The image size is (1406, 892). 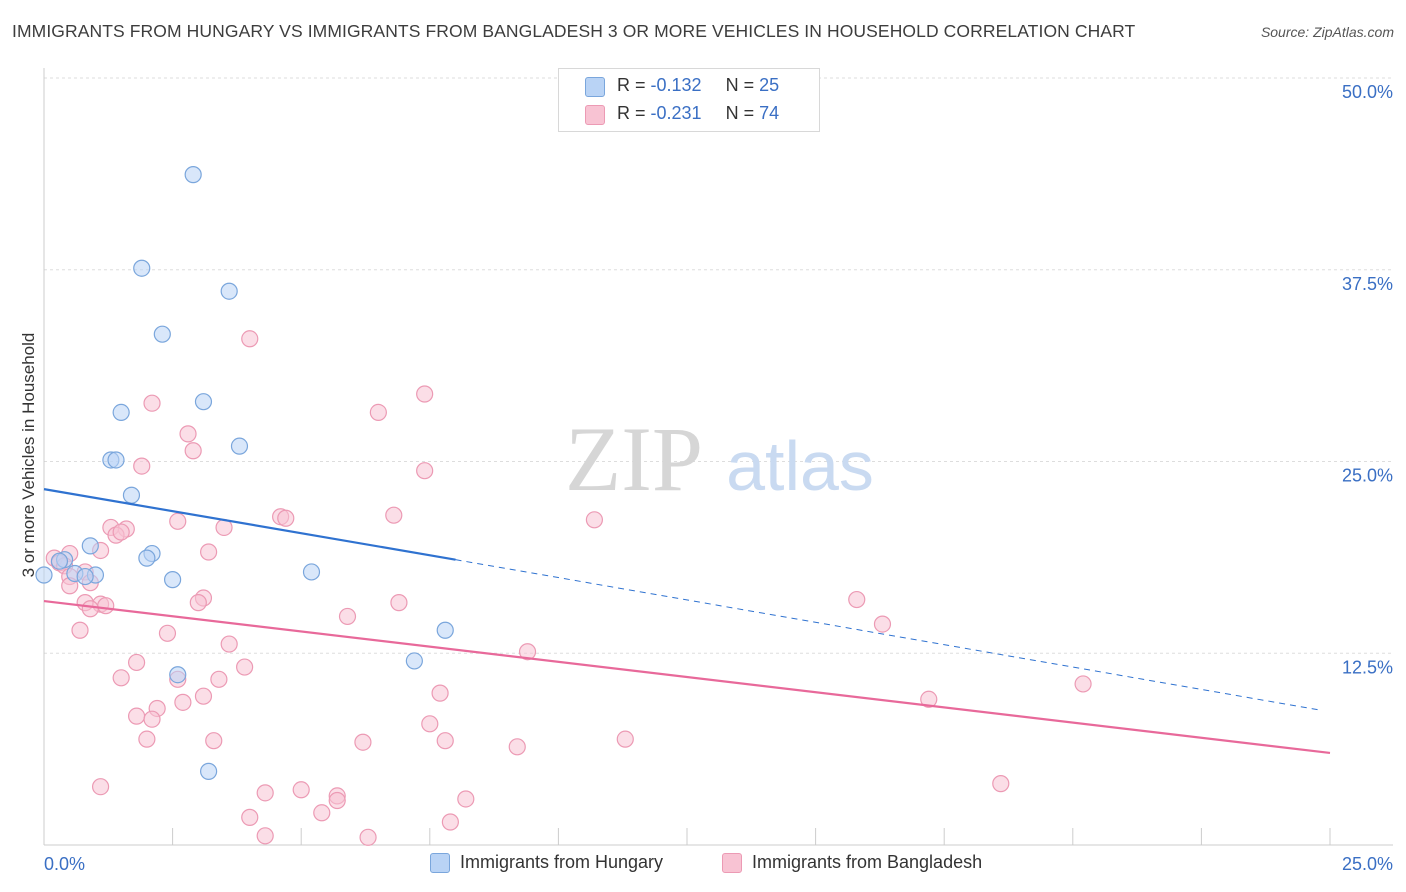 What do you see at coordinates (562, 862) in the screenshot?
I see `bottom-legend-hungary: Immigrants from Hungary` at bounding box center [562, 862].